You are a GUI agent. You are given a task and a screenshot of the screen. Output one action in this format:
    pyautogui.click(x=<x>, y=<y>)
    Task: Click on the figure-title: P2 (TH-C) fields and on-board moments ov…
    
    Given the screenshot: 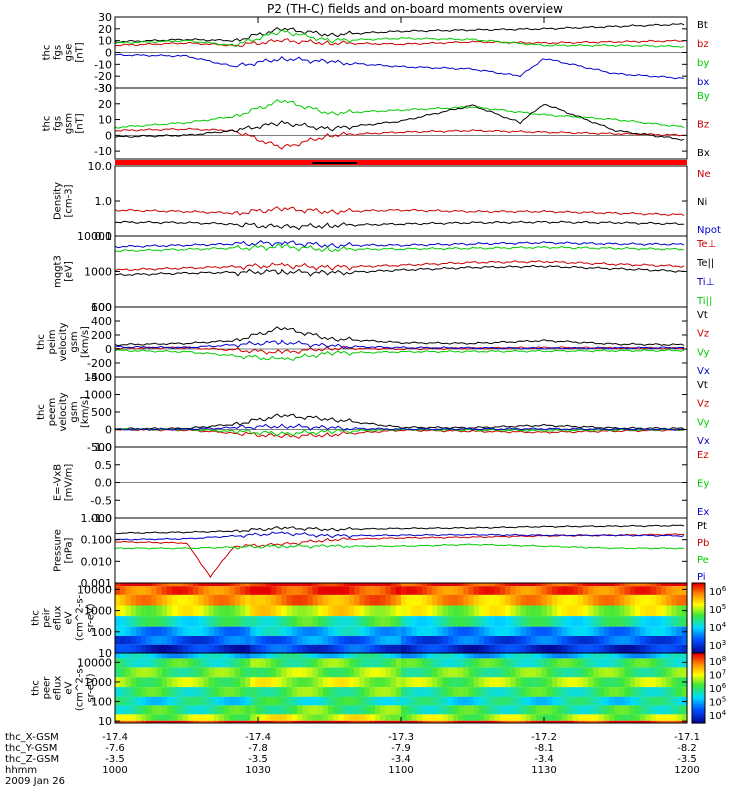 What is the action you would take?
    pyautogui.click(x=415, y=9)
    